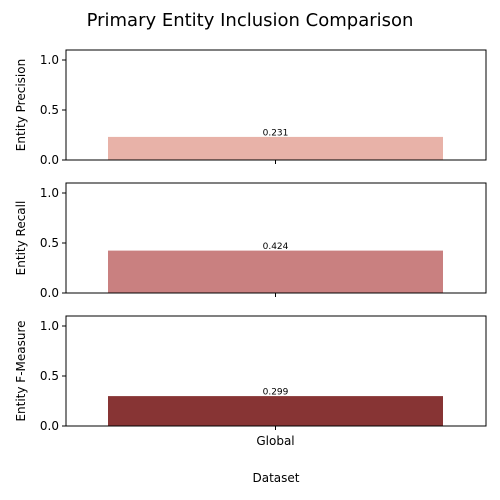  Describe the element at coordinates (21, 238) in the screenshot. I see `y-axis-label-2: Entity Recall` at that location.